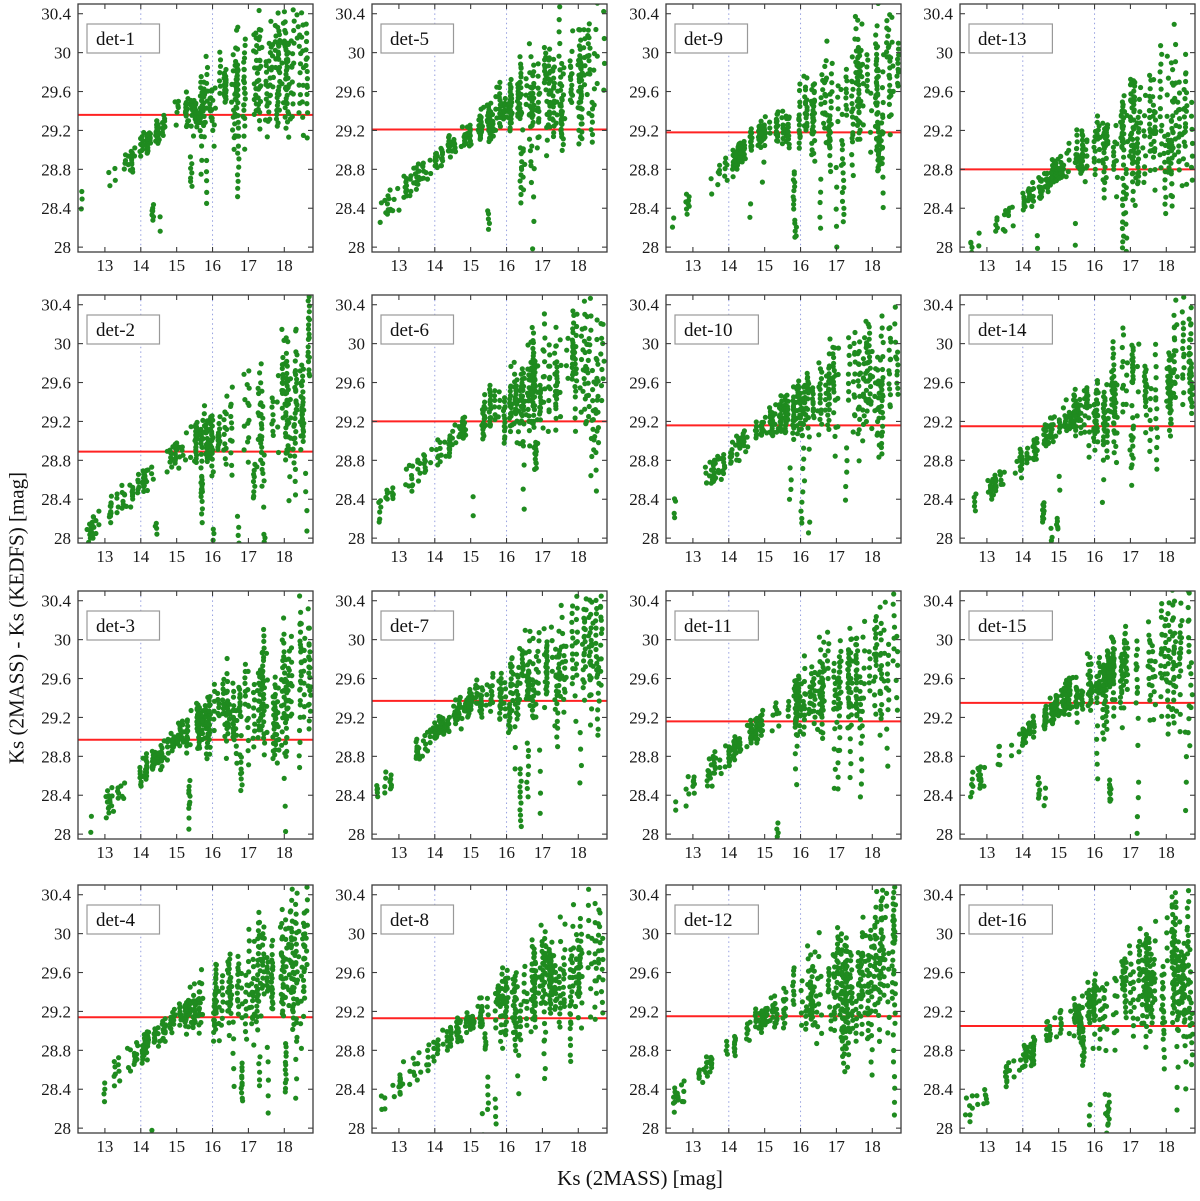 The image size is (1200, 1201). What do you see at coordinates (141, 556) in the screenshot?
I see `x-tick-label: 14` at bounding box center [141, 556].